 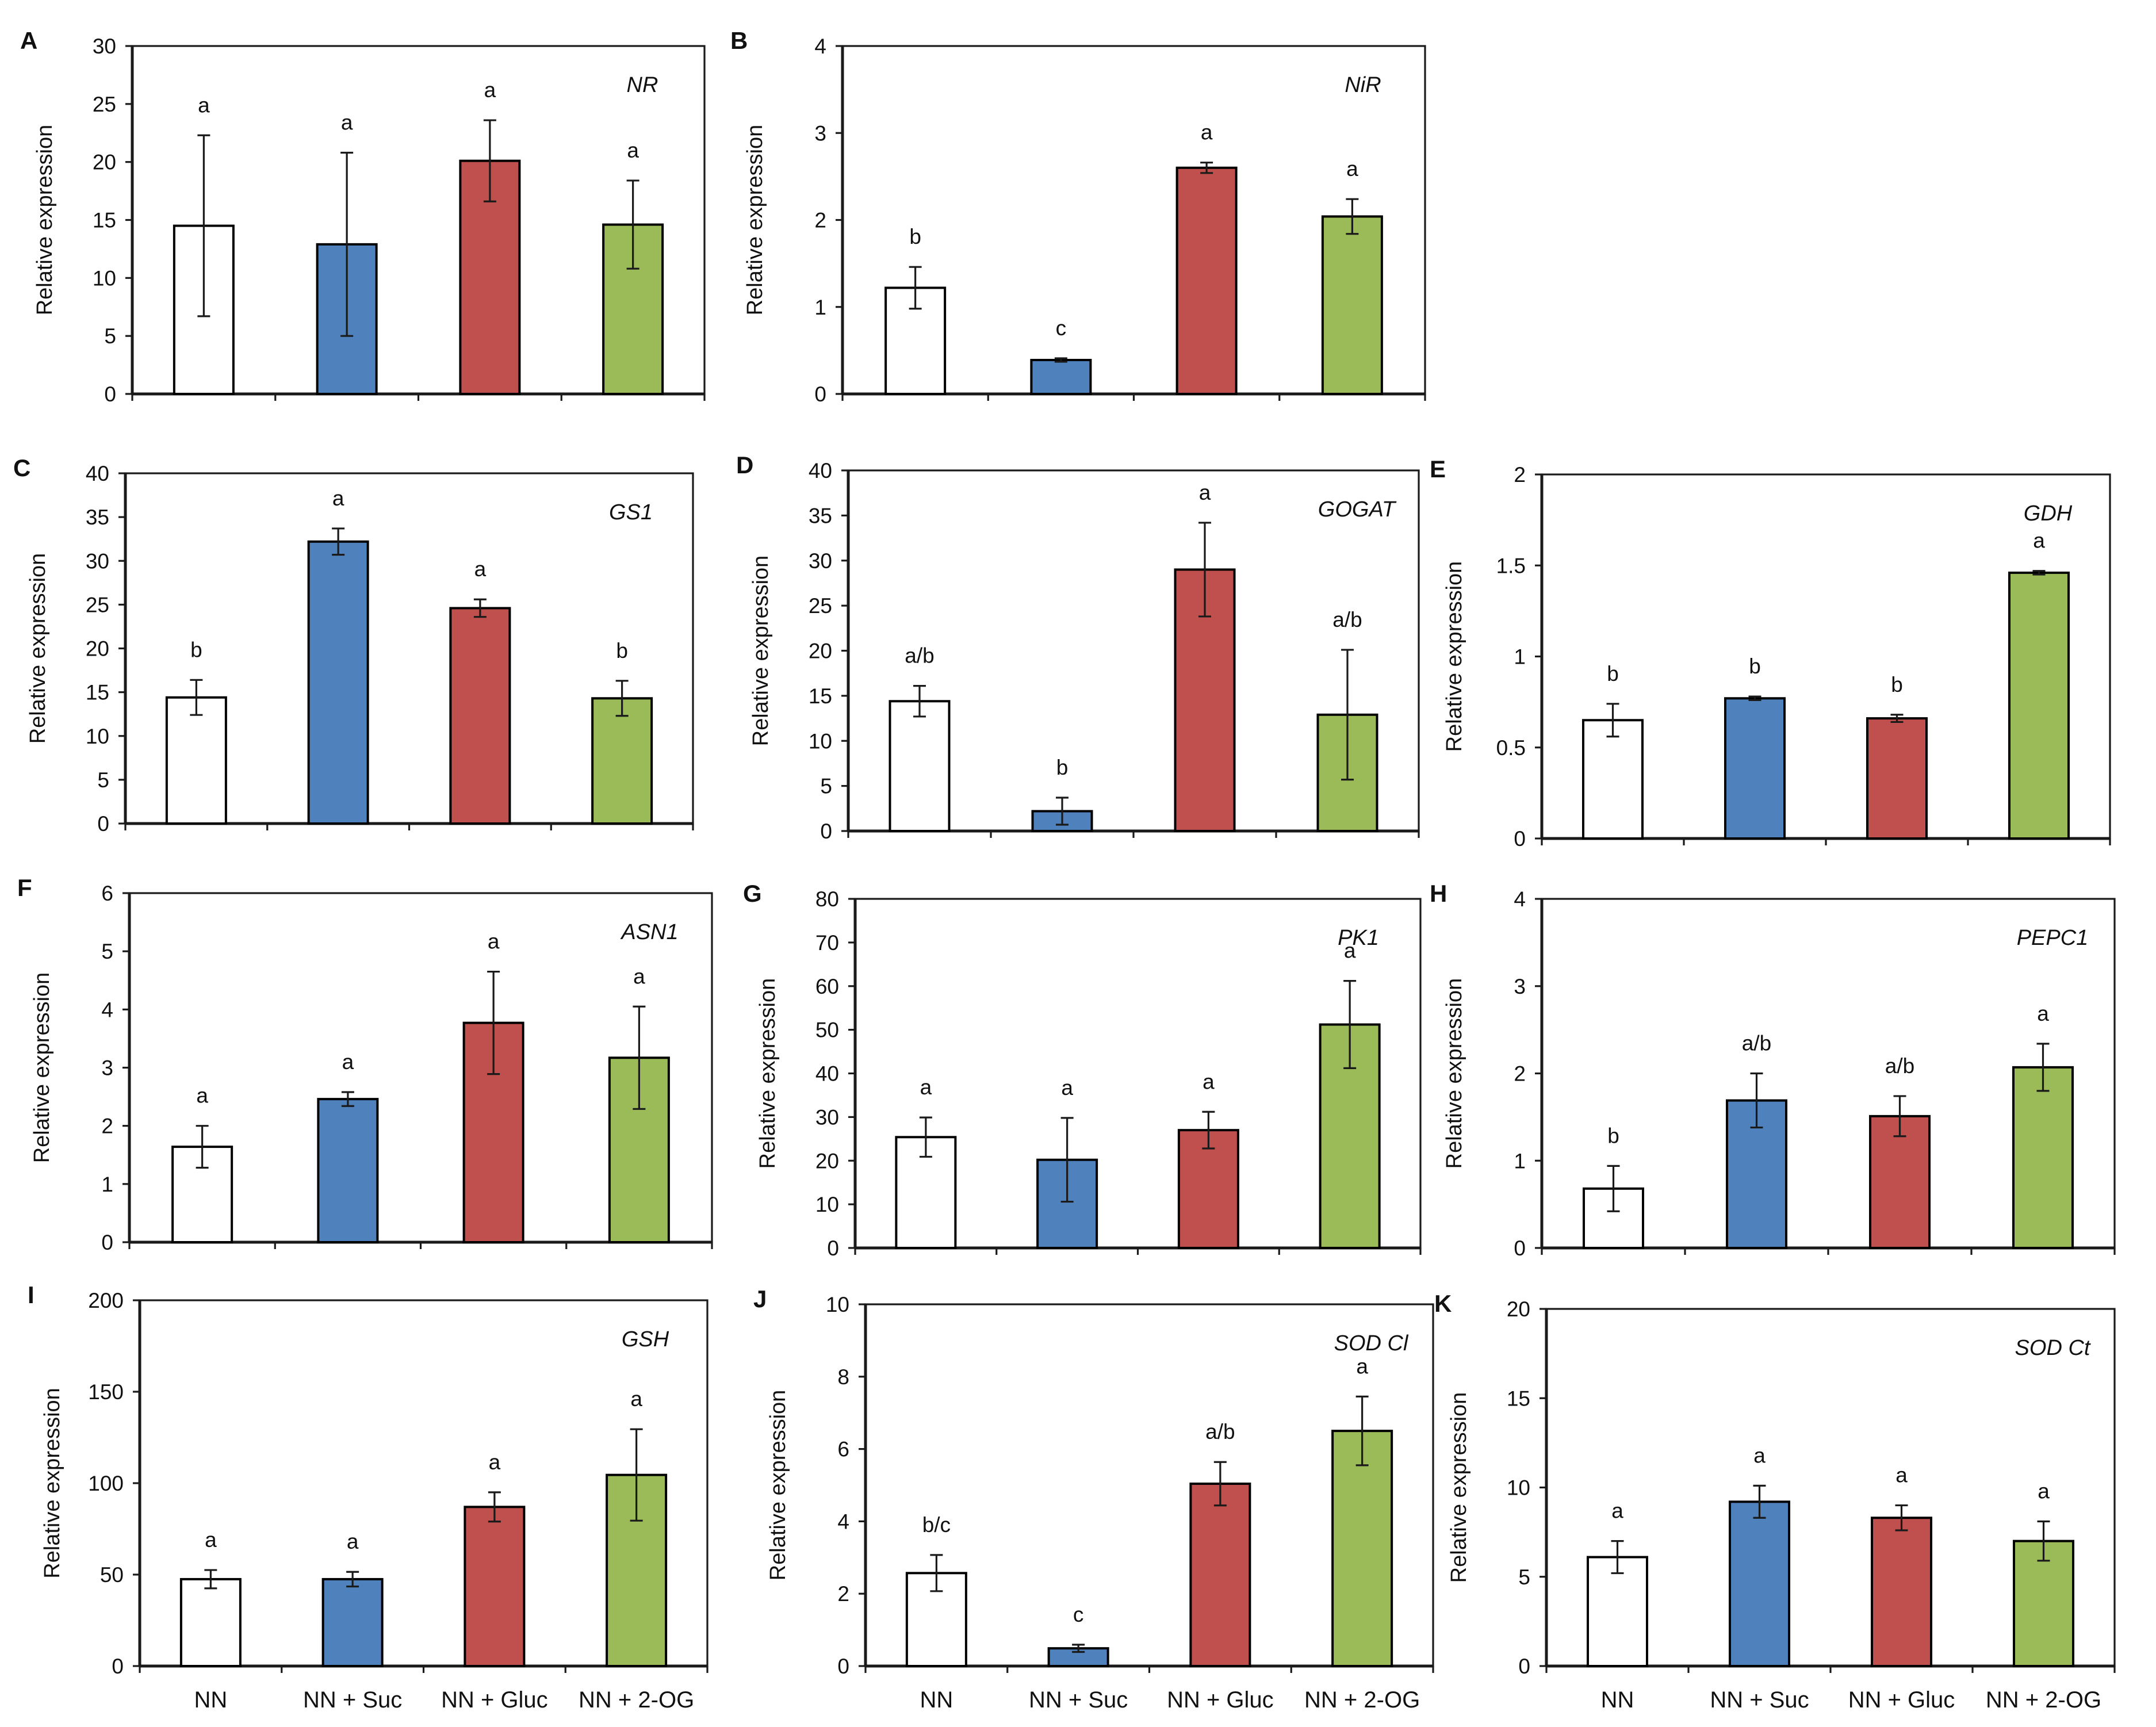 I want to click on gene-name: ASN1, so click(x=649, y=932).